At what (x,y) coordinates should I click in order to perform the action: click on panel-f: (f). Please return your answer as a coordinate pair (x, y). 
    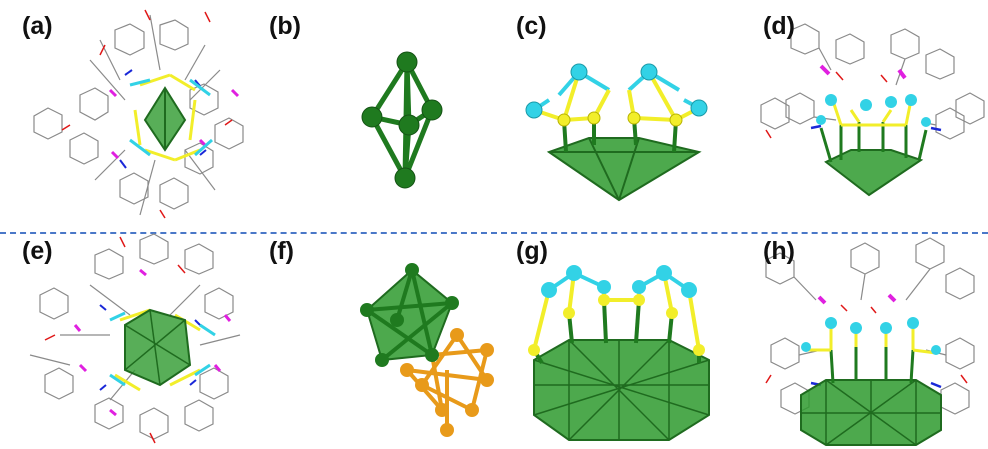
    Looking at the image, I should click on (370, 337).